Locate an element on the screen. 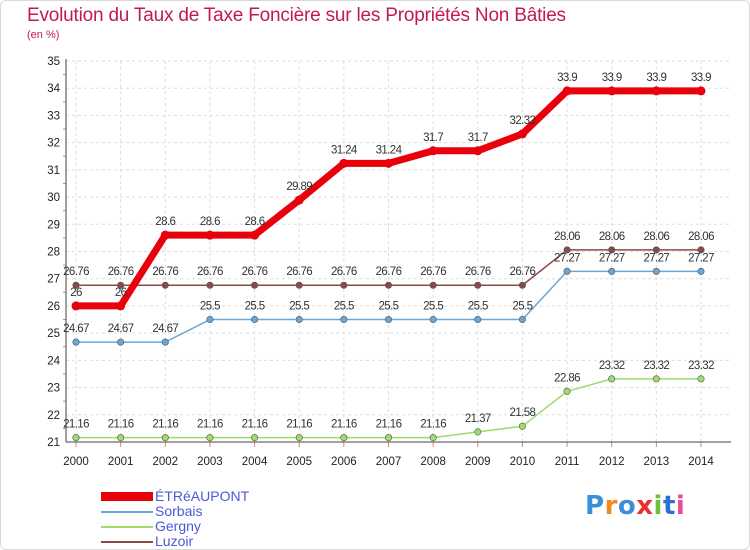  y-tick-label: 26 is located at coordinates (53, 307).